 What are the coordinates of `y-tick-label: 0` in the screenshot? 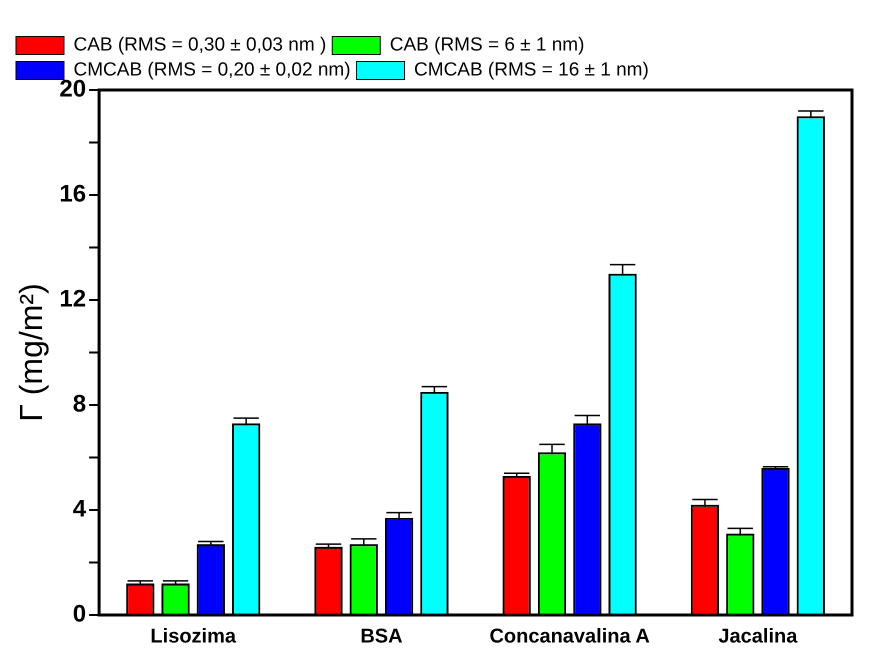 It's located at (79, 614).